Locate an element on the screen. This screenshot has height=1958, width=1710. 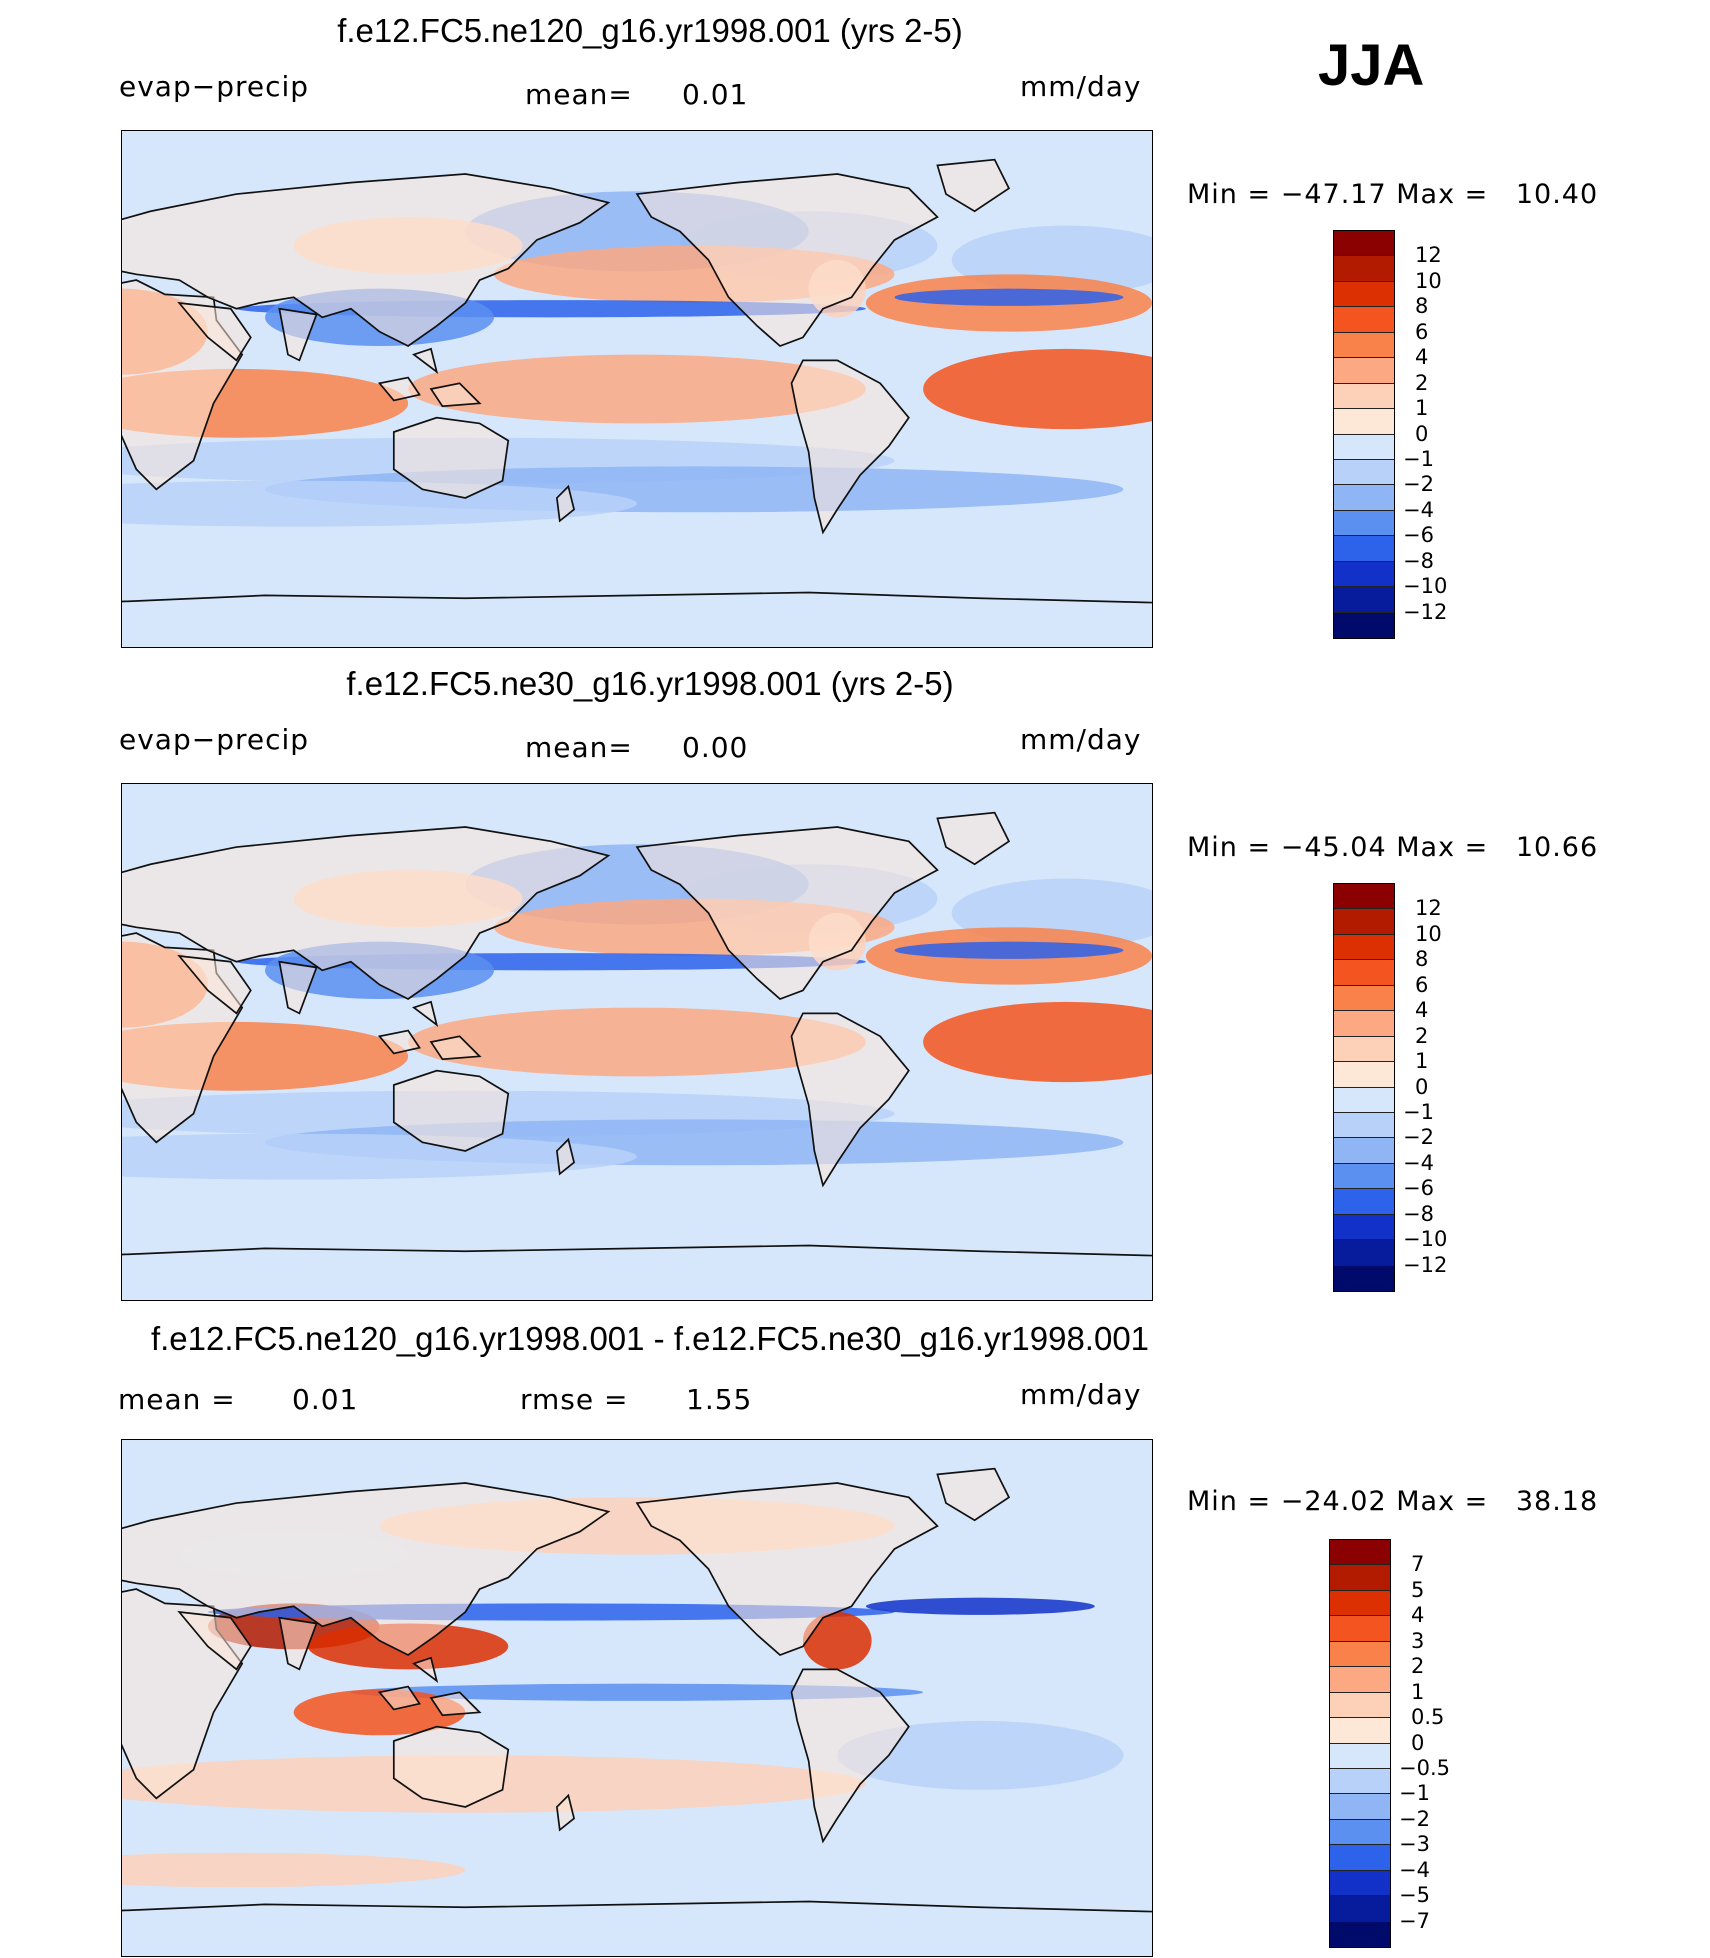
colorbar-tick-label: 6 is located at coordinates (1422, 984).